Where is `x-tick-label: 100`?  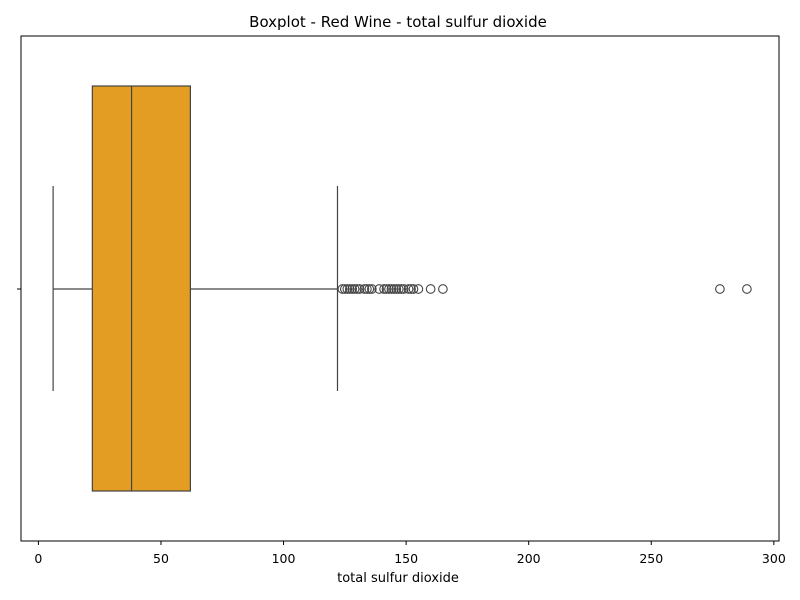
x-tick-label: 100 is located at coordinates (284, 558).